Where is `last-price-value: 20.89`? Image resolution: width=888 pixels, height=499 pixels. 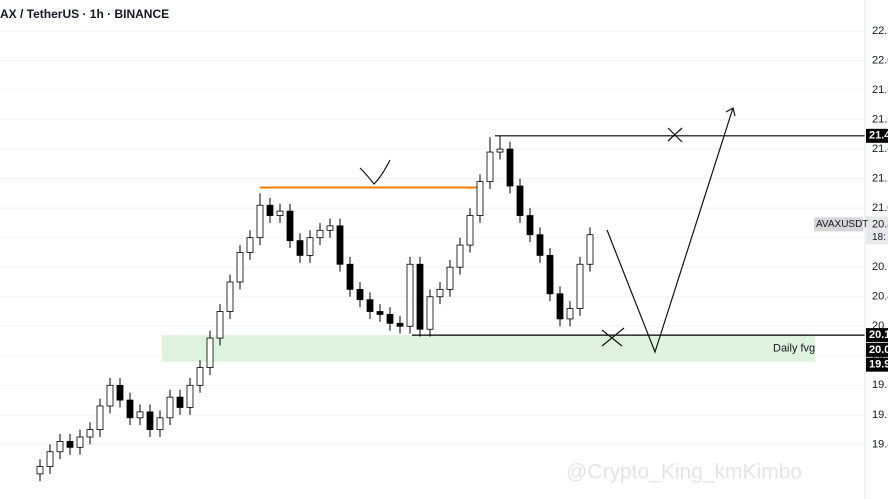
last-price-value: 20.89 is located at coordinates (880, 224).